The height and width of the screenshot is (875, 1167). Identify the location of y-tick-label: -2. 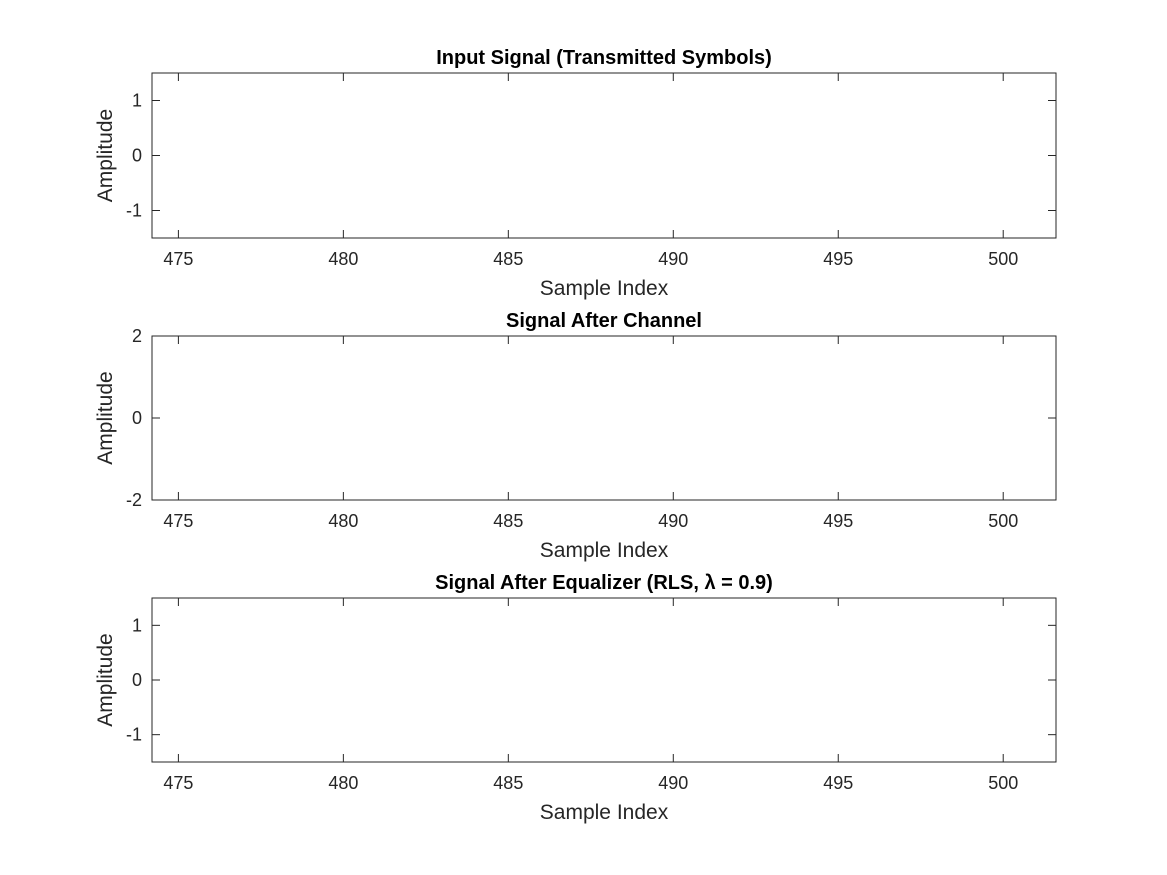
(134, 500).